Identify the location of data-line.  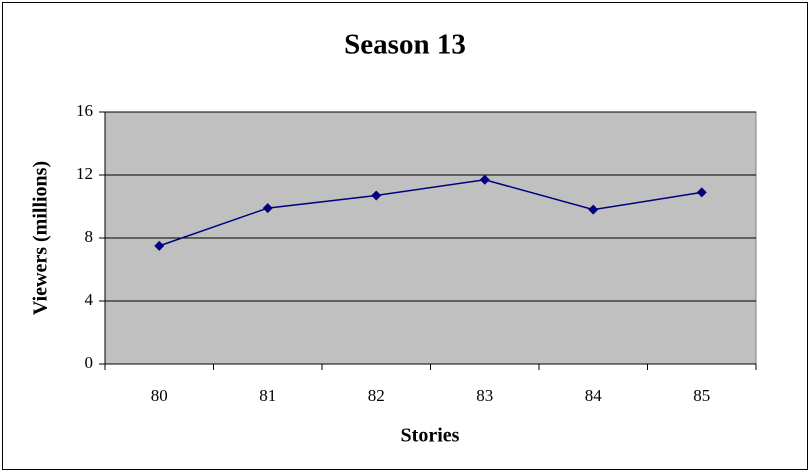
(430, 212).